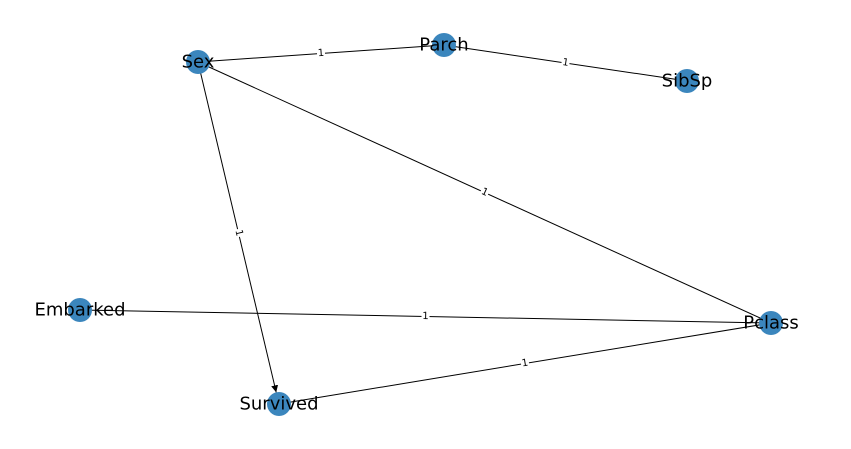 The width and height of the screenshot is (851, 449). I want to click on node-label-sex: Sex, so click(198, 62).